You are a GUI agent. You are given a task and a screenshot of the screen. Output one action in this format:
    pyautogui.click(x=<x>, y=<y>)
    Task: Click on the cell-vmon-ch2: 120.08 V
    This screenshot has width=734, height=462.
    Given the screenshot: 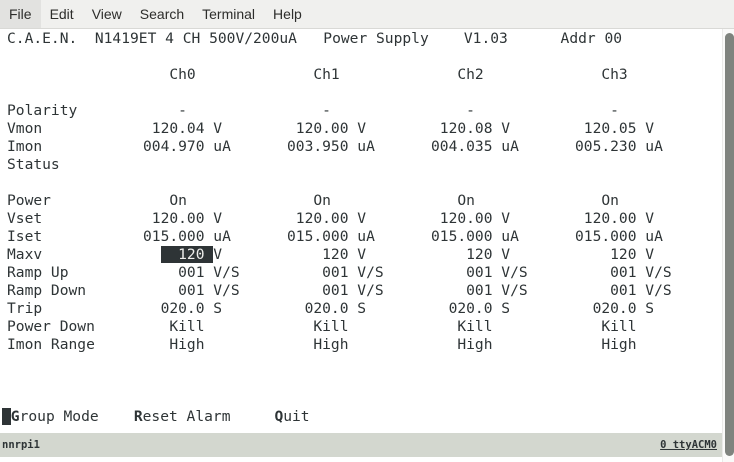 What is the action you would take?
    pyautogui.click(x=471, y=128)
    